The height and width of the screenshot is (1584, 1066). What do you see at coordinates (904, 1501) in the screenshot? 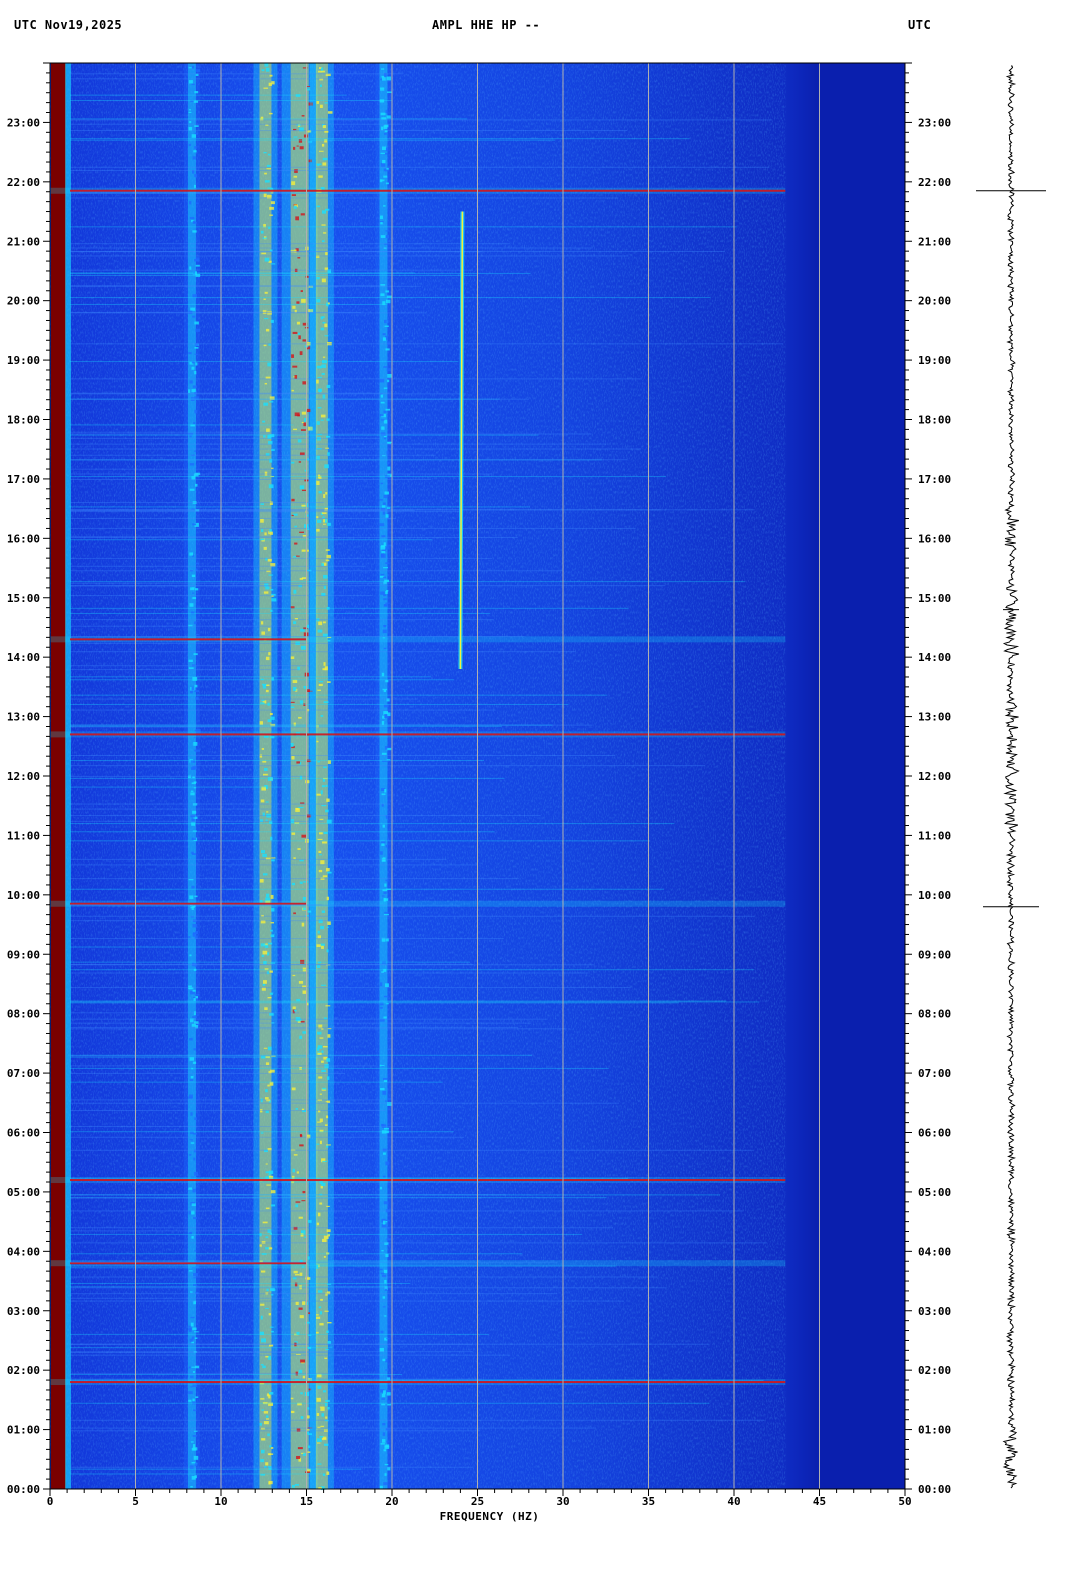
I see `x-tick-label: 50` at bounding box center [904, 1501].